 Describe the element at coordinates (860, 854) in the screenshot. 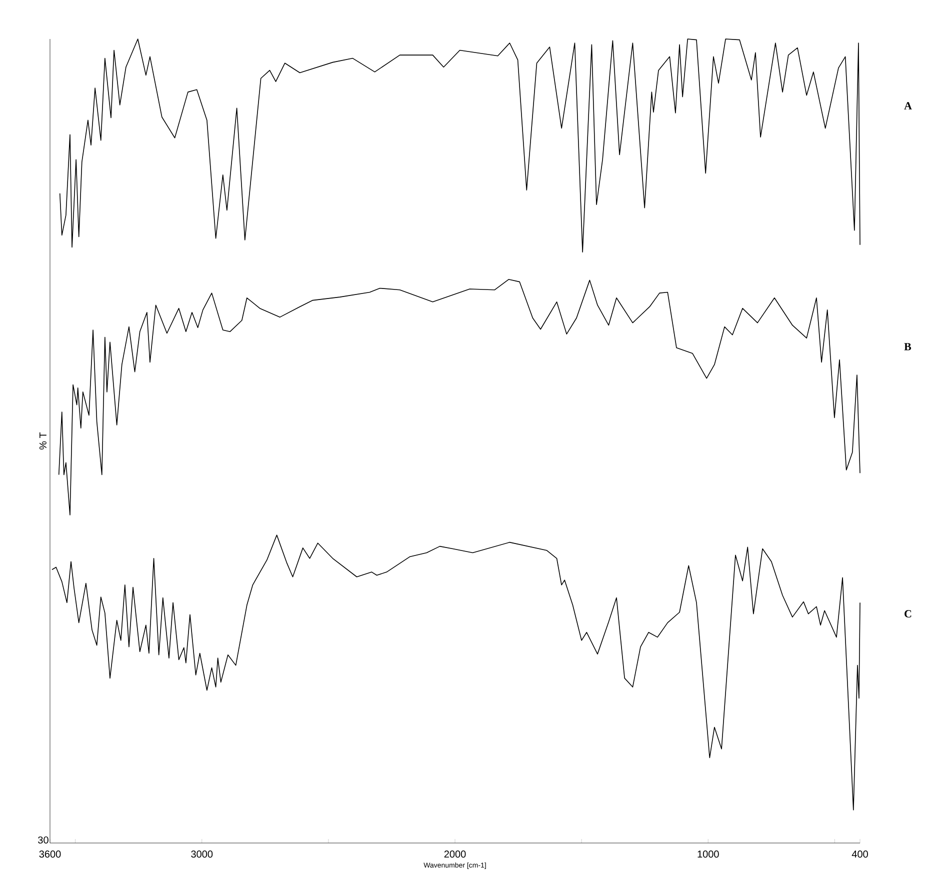

I see `x-tick-label: 400` at that location.